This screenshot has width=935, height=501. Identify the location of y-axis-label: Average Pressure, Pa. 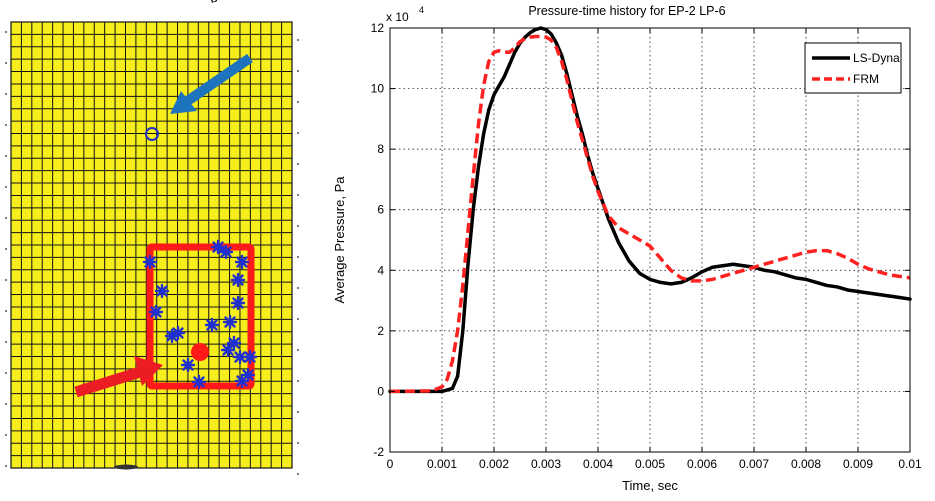
(339, 240).